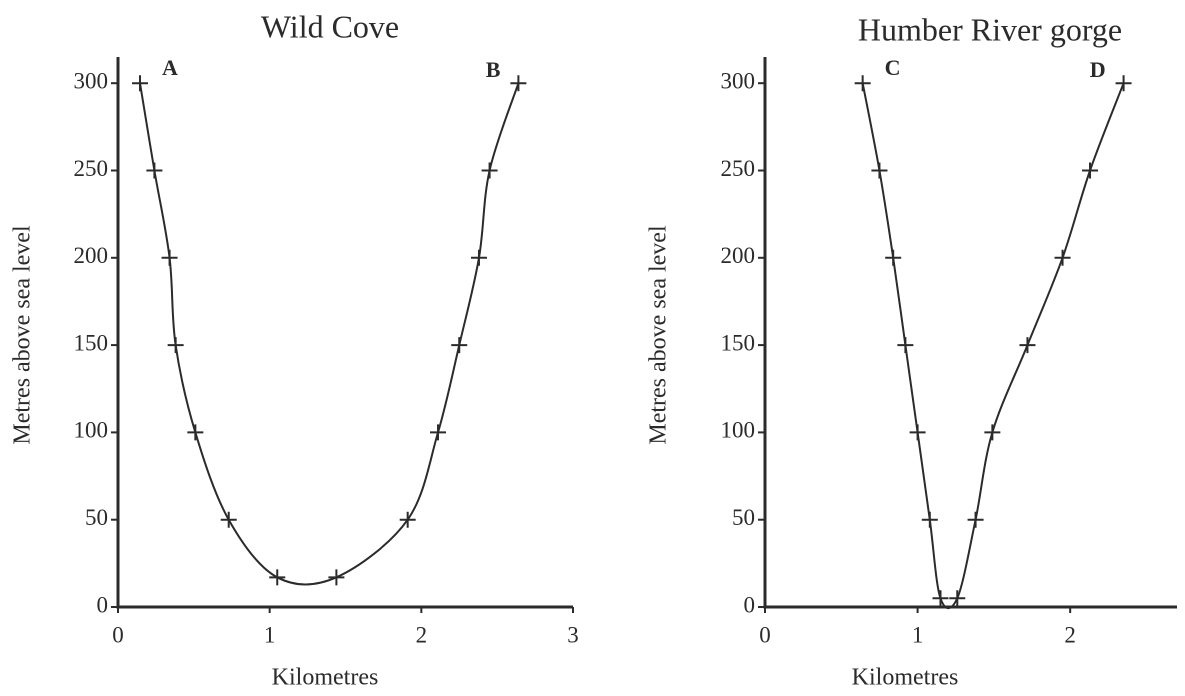  Describe the element at coordinates (1098, 69) in the screenshot. I see `annotation: D` at that location.